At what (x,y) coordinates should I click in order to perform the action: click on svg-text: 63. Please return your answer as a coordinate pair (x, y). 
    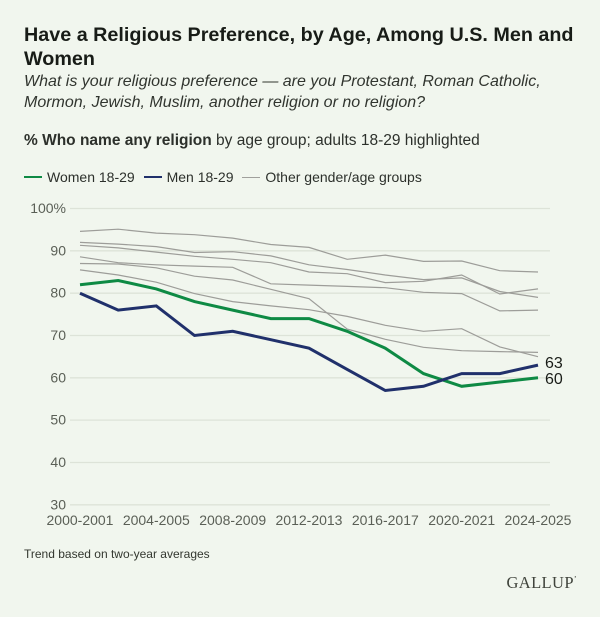
    Looking at the image, I should click on (554, 363).